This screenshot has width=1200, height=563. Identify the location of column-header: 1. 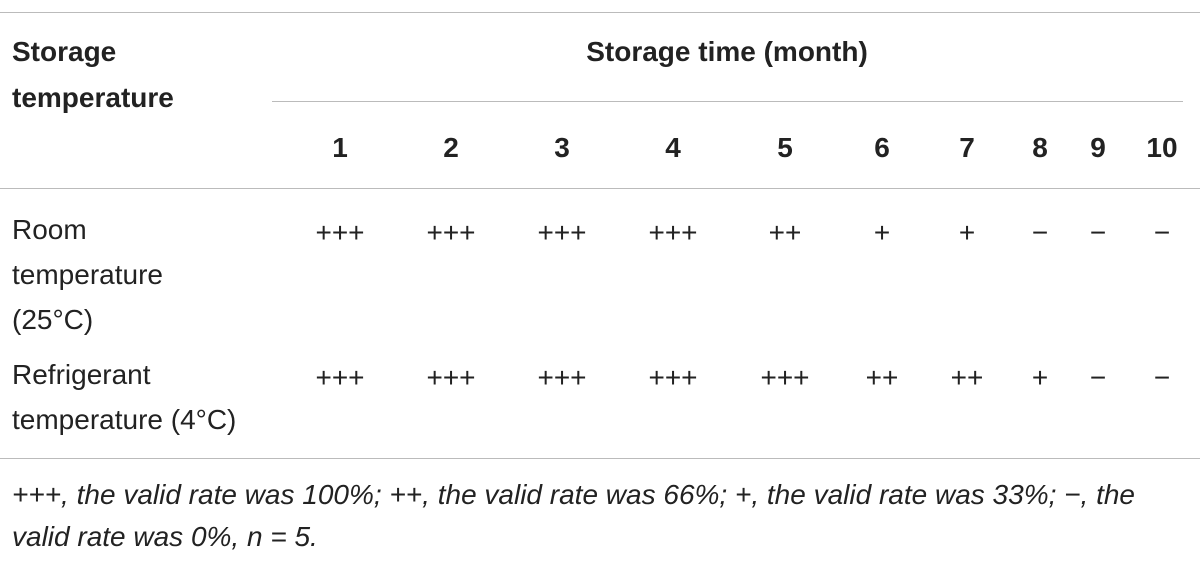
(340, 147).